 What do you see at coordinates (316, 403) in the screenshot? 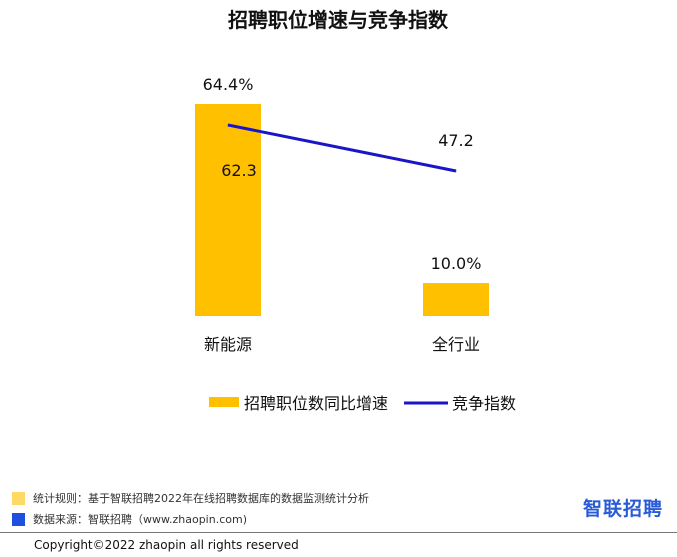
I see `legend-bar-label: 招聘职位数同比增速` at bounding box center [316, 403].